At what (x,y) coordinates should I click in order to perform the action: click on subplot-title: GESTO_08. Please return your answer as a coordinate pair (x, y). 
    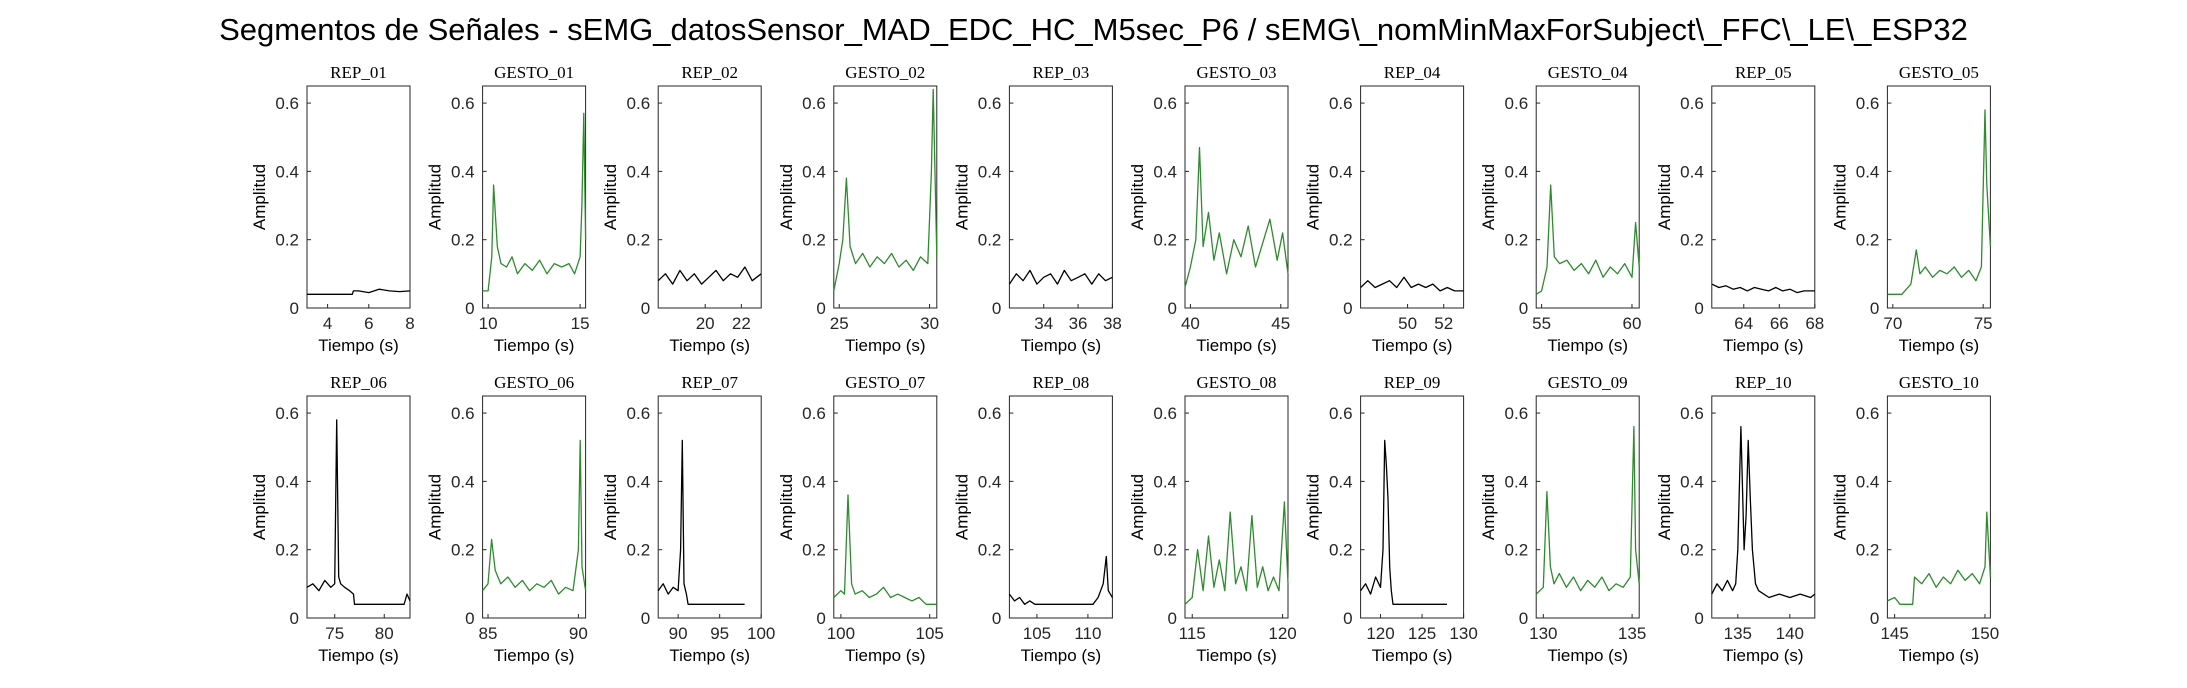
    Looking at the image, I should click on (1237, 382).